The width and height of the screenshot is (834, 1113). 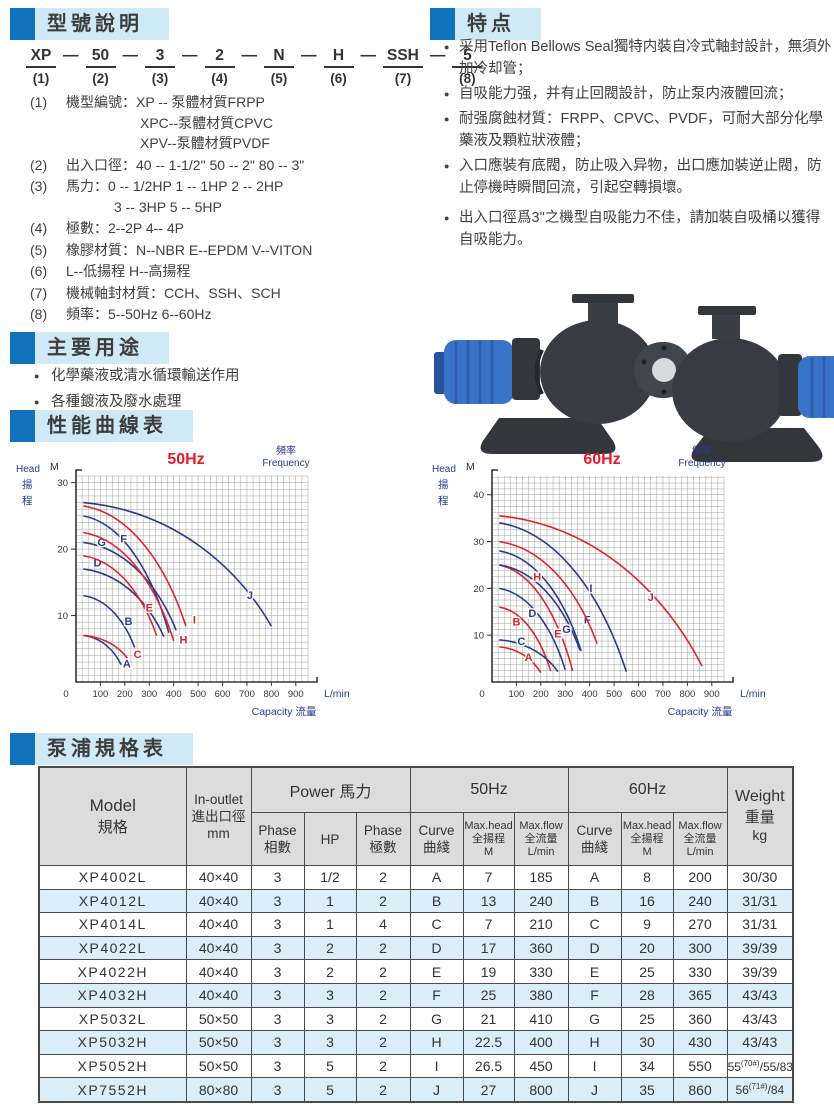 What do you see at coordinates (594, 948) in the screenshot?
I see `data-cell: D` at bounding box center [594, 948].